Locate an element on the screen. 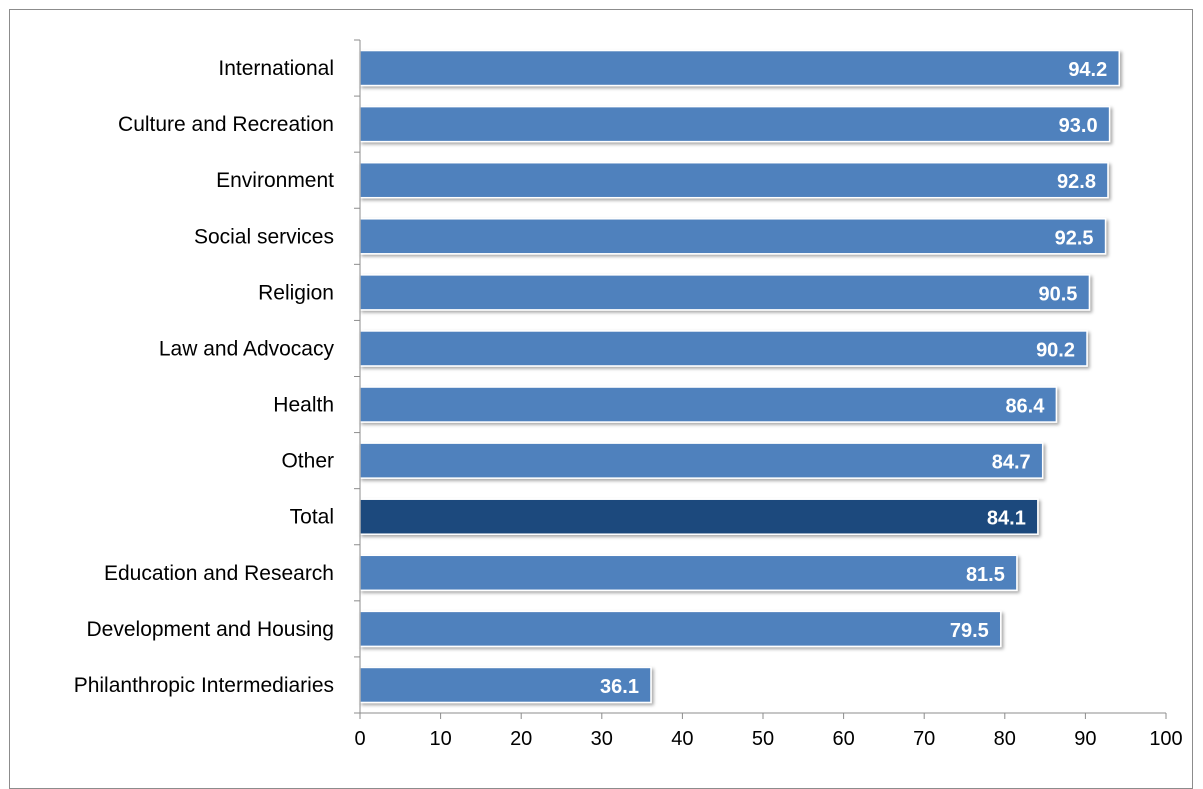  data-label: 84.7 is located at coordinates (1011, 463).